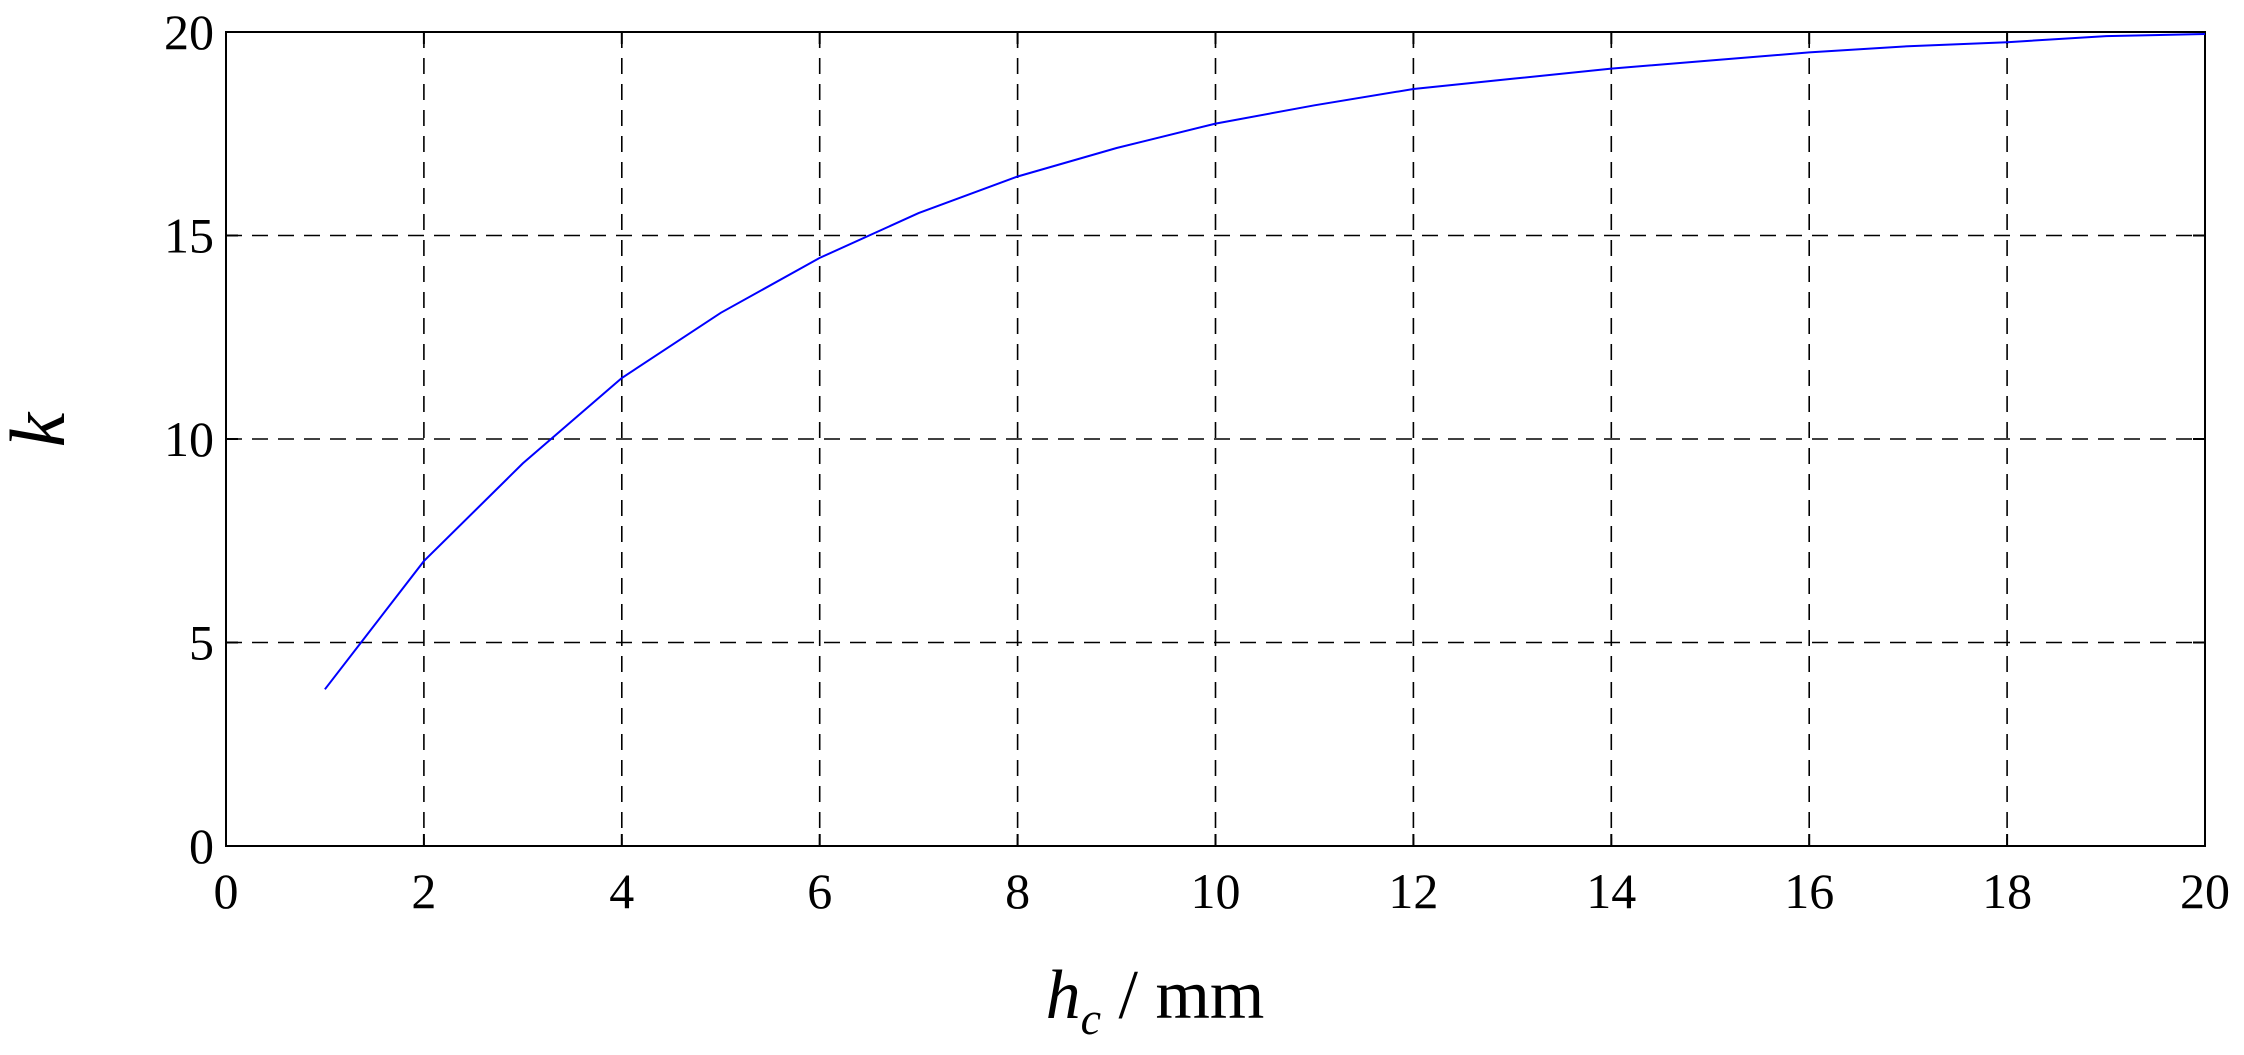 The height and width of the screenshot is (1055, 2244). I want to click on y-tick-label: 10, so click(189, 439).